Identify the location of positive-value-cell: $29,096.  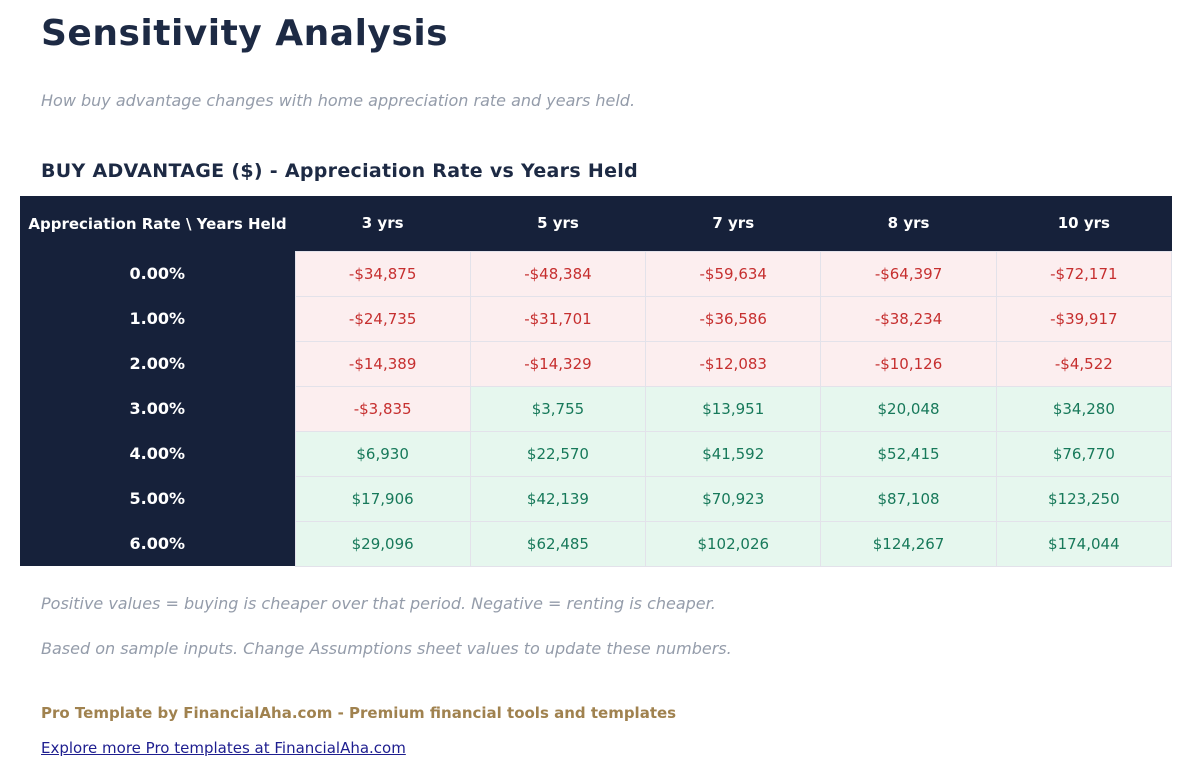
(382, 543).